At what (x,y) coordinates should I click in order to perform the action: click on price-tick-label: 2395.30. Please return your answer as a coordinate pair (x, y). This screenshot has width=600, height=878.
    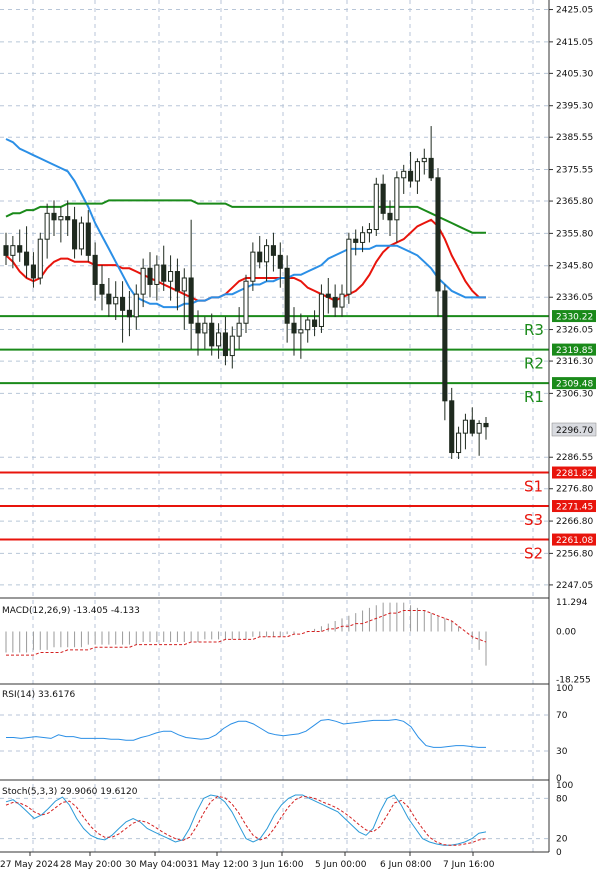
    Looking at the image, I should click on (574, 107).